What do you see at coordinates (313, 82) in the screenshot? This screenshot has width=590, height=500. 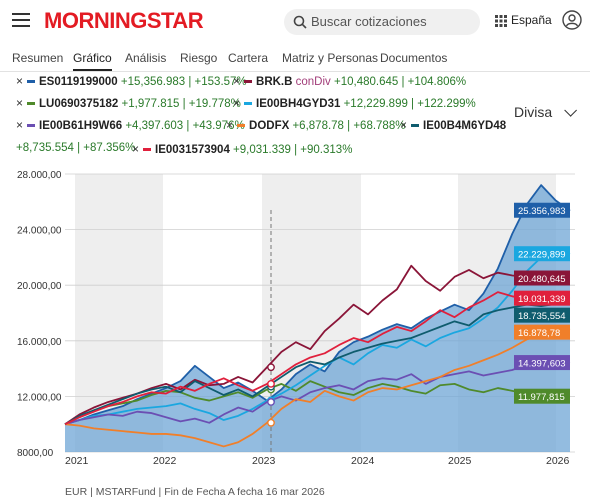 I see `legend-tag: conDiv` at bounding box center [313, 82].